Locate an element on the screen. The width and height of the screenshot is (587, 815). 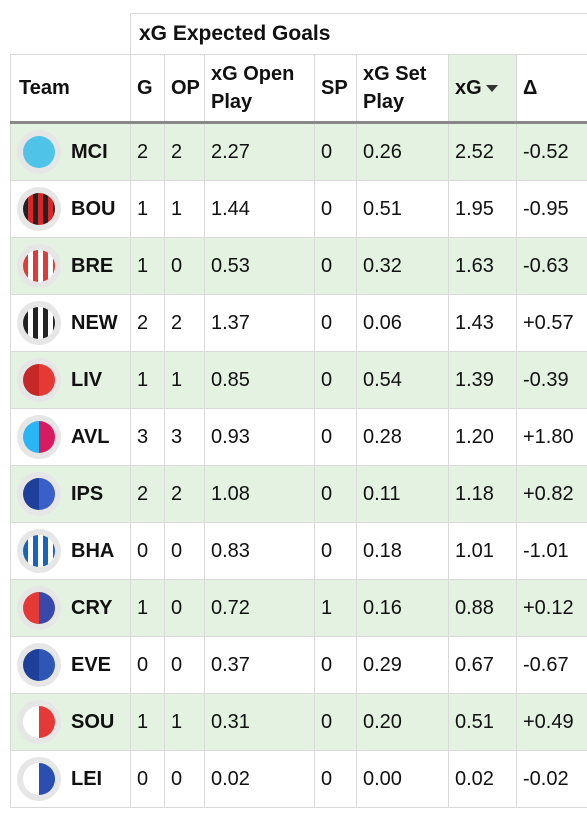
delta-cell: +1.80 is located at coordinates (551, 437).